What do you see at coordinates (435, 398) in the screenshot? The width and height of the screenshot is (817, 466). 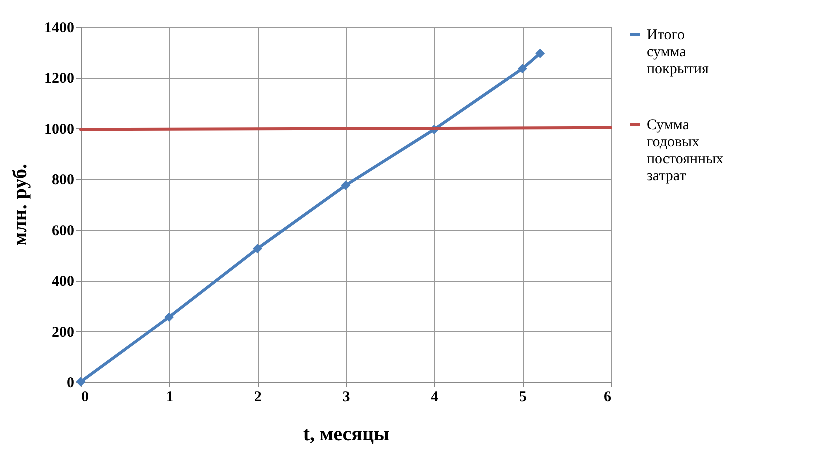 I see `x-tick-label: 4` at bounding box center [435, 398].